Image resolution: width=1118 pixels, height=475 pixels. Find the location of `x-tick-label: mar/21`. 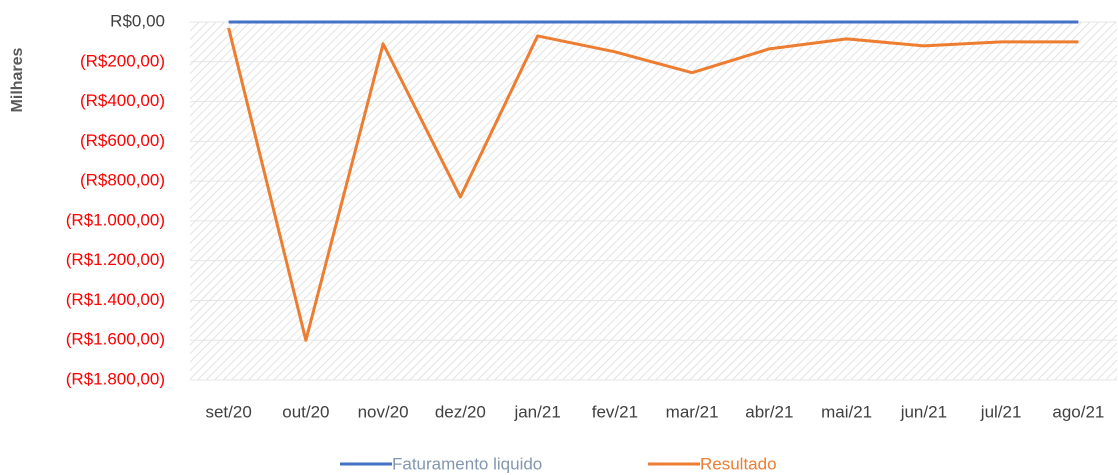

x-tick-label: mar/21 is located at coordinates (692, 411).